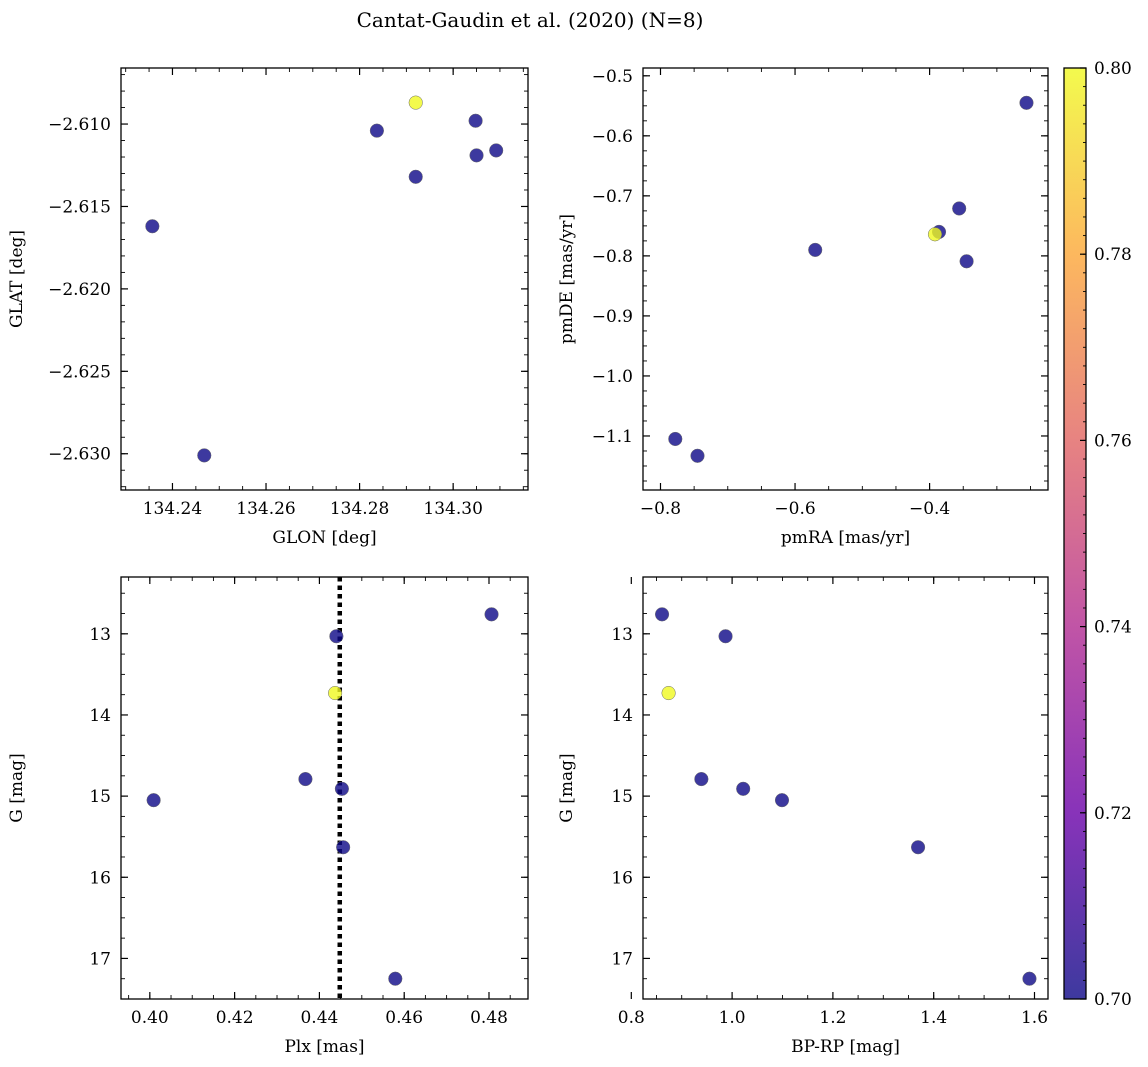 This screenshot has height=1067, width=1148. I want to click on x-tick-label: 1.0, so click(732, 1018).